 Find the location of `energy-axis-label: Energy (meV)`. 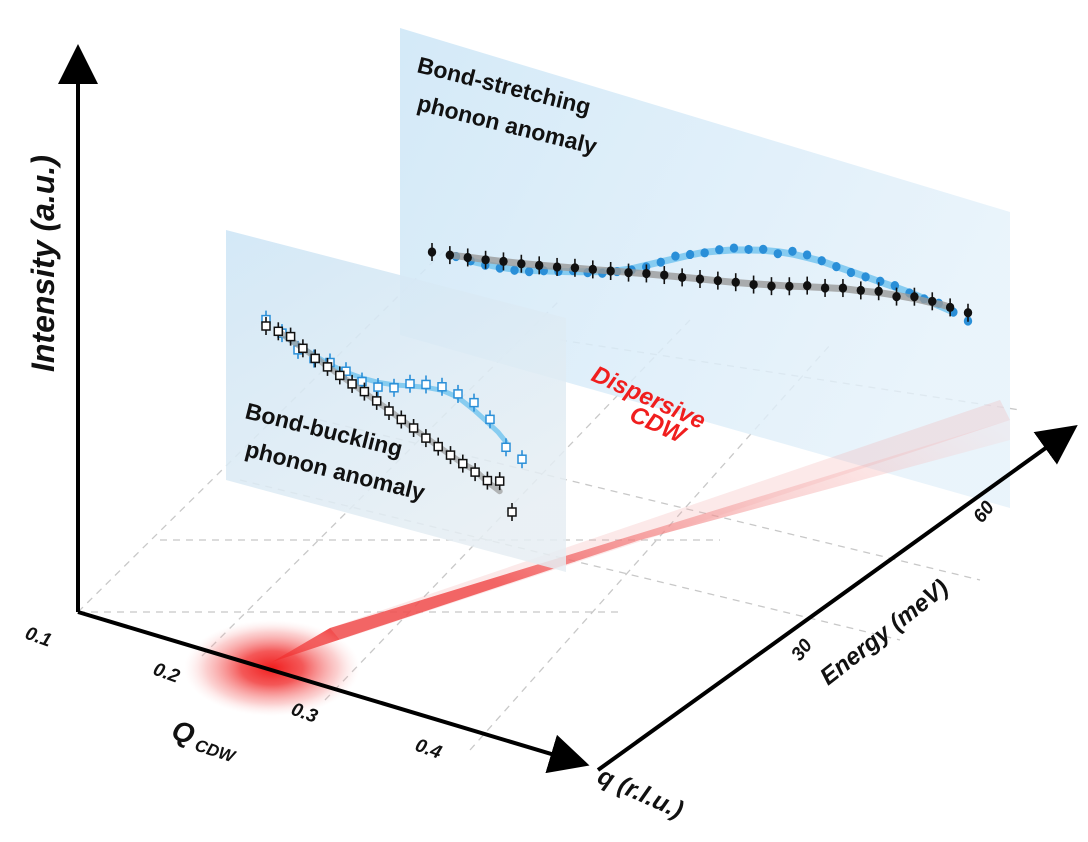

energy-axis-label: Energy (meV) is located at coordinates (884, 632).